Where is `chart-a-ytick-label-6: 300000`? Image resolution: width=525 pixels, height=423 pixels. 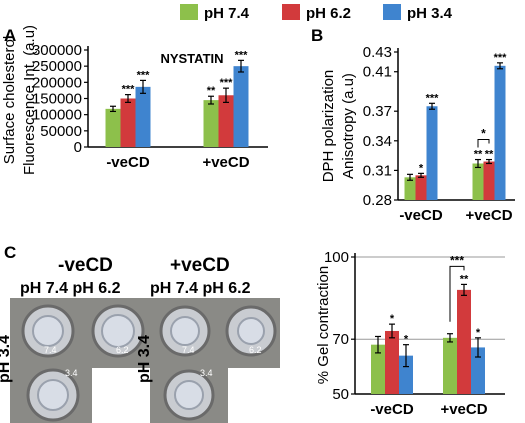 chart-a-ytick-label-6: 300000 is located at coordinates (57, 50).